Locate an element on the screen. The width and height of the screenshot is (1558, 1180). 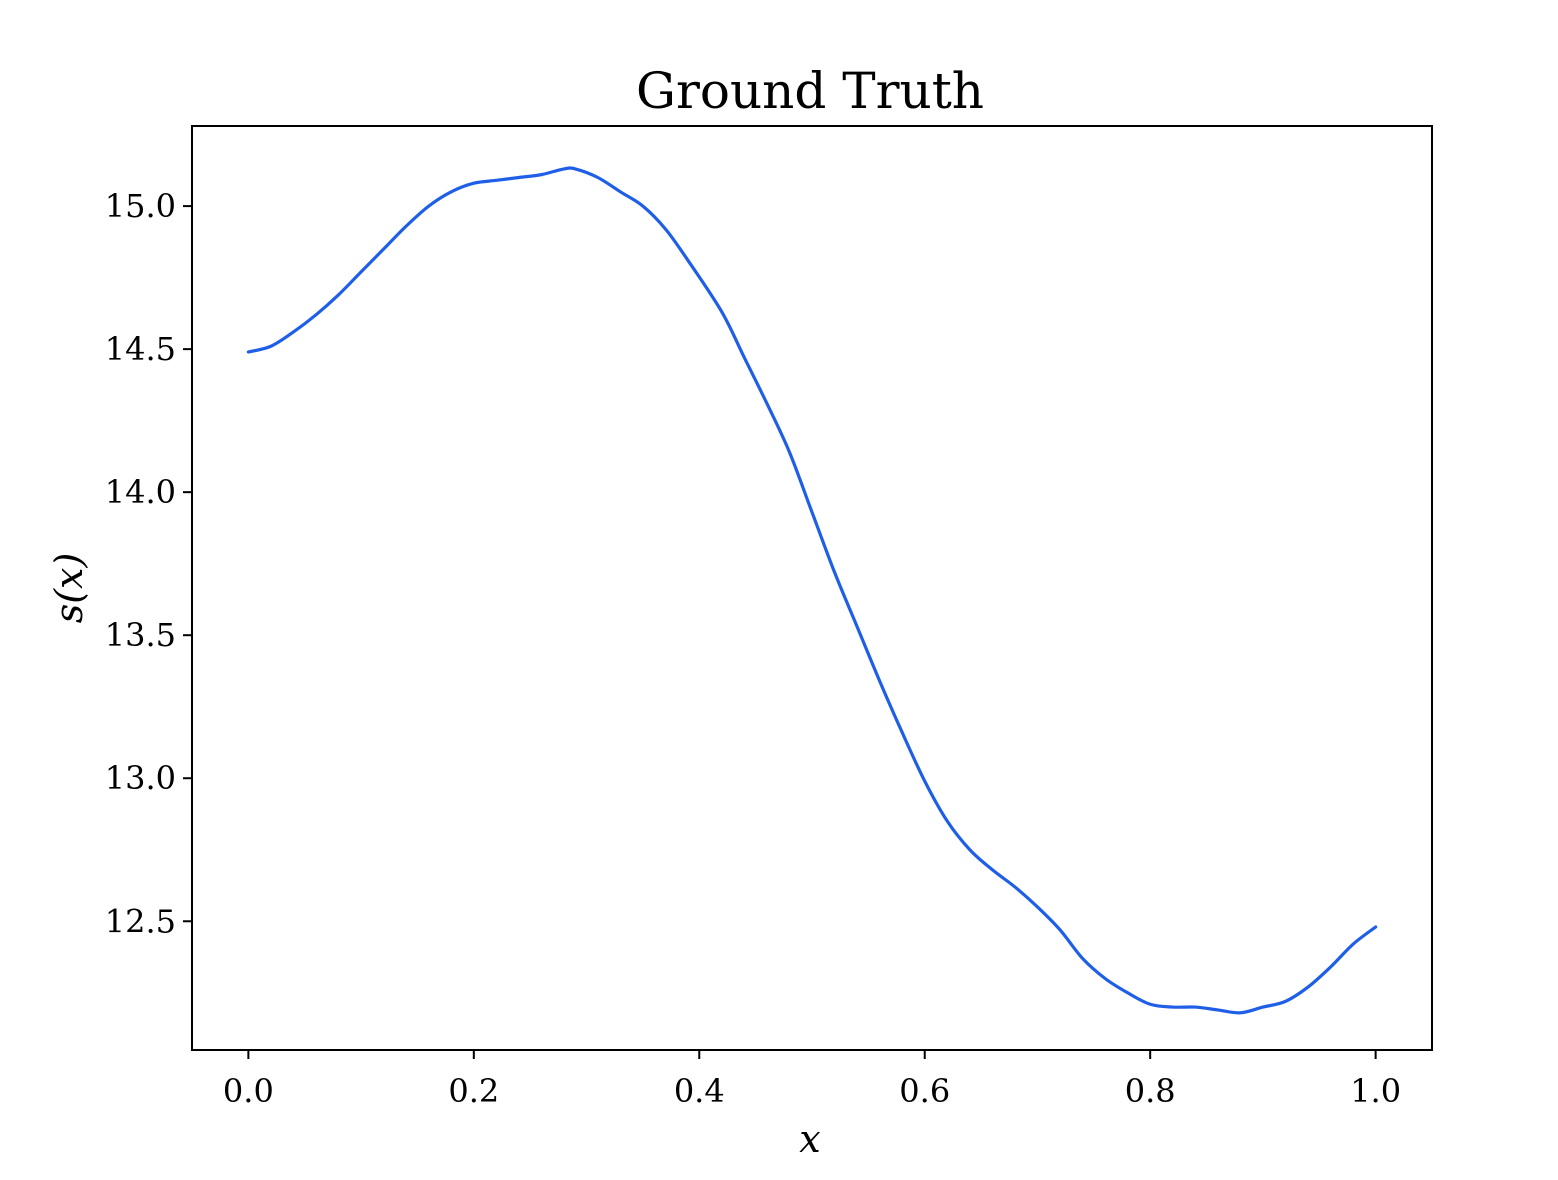
x-tick-label: 1.0 is located at coordinates (1375, 1091).